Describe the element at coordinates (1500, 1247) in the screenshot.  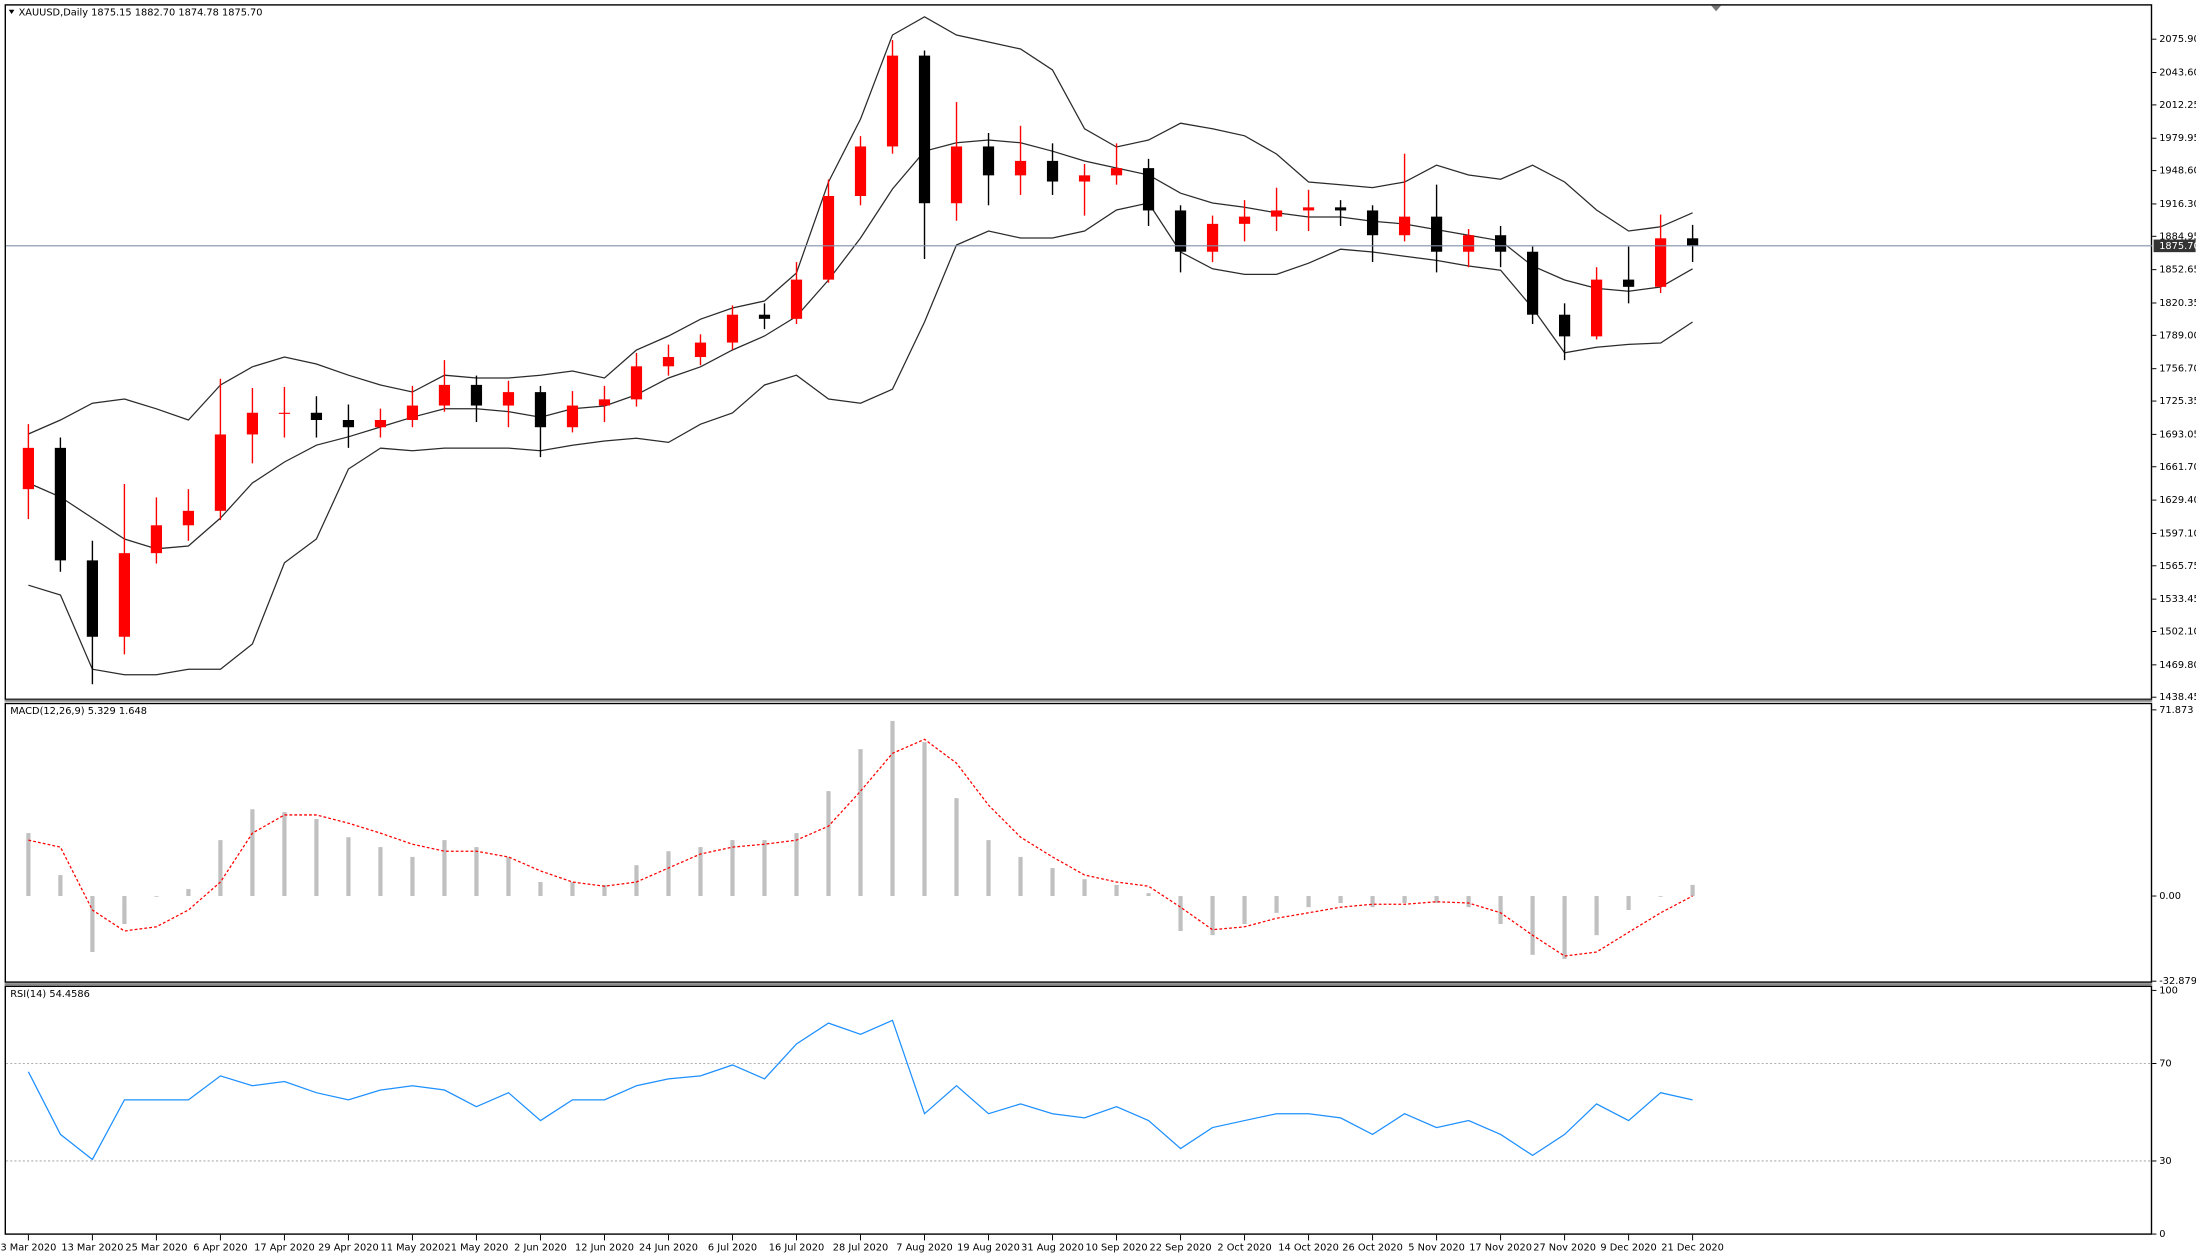
I see `x-tick-label: 17 Nov 2020` at that location.